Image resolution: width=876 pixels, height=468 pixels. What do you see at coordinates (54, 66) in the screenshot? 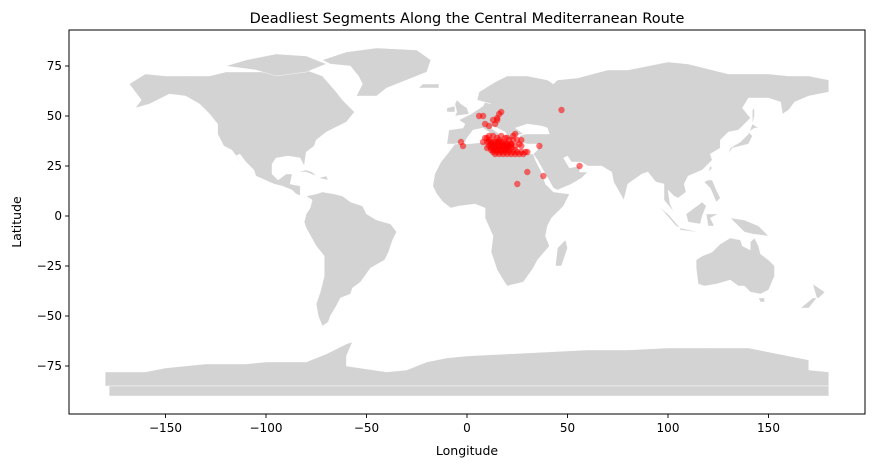
I see `y-tick-label: 75` at bounding box center [54, 66].